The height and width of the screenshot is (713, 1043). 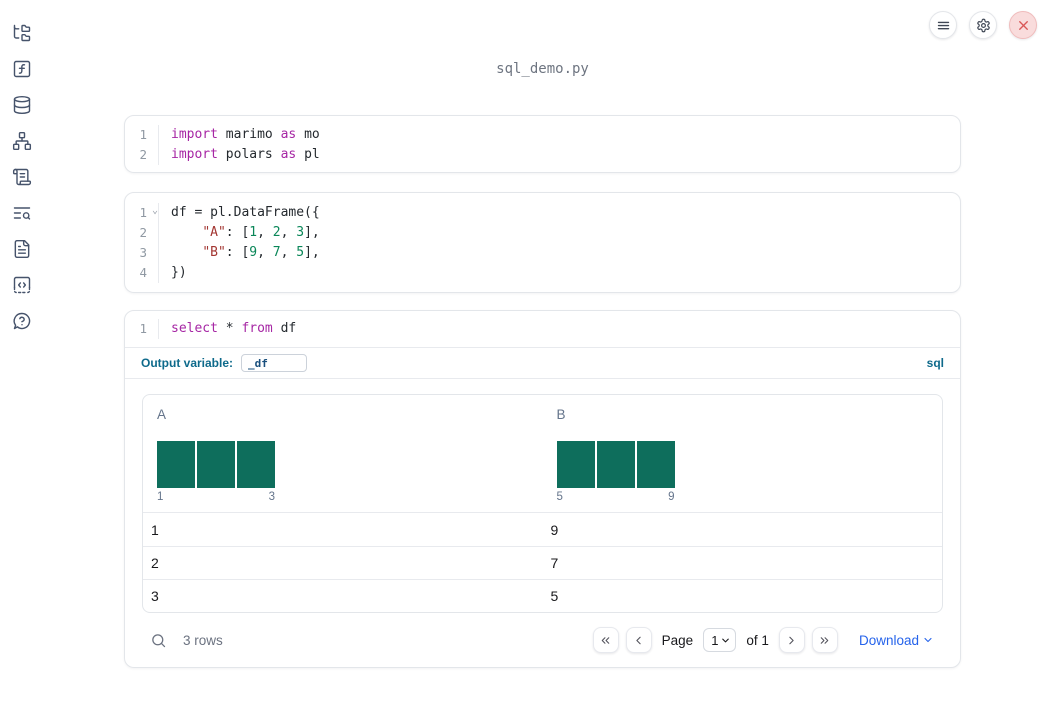 I want to click on notebook-filename: sql_demo.py, so click(x=542, y=69).